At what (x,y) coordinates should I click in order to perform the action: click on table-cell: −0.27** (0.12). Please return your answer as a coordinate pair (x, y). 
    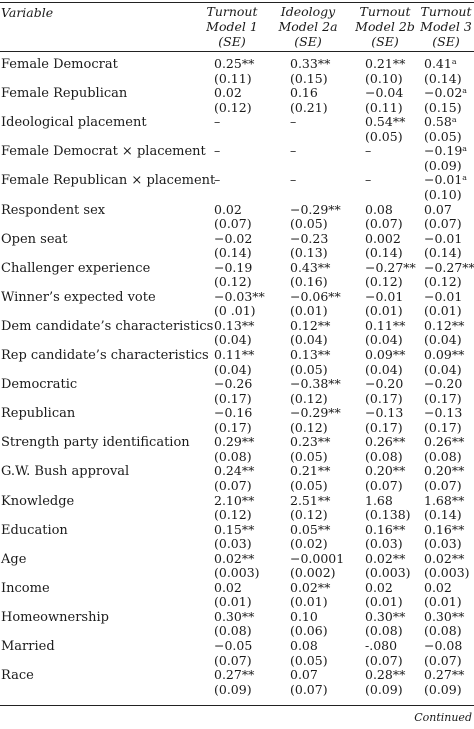
    Looking at the image, I should click on (449, 275).